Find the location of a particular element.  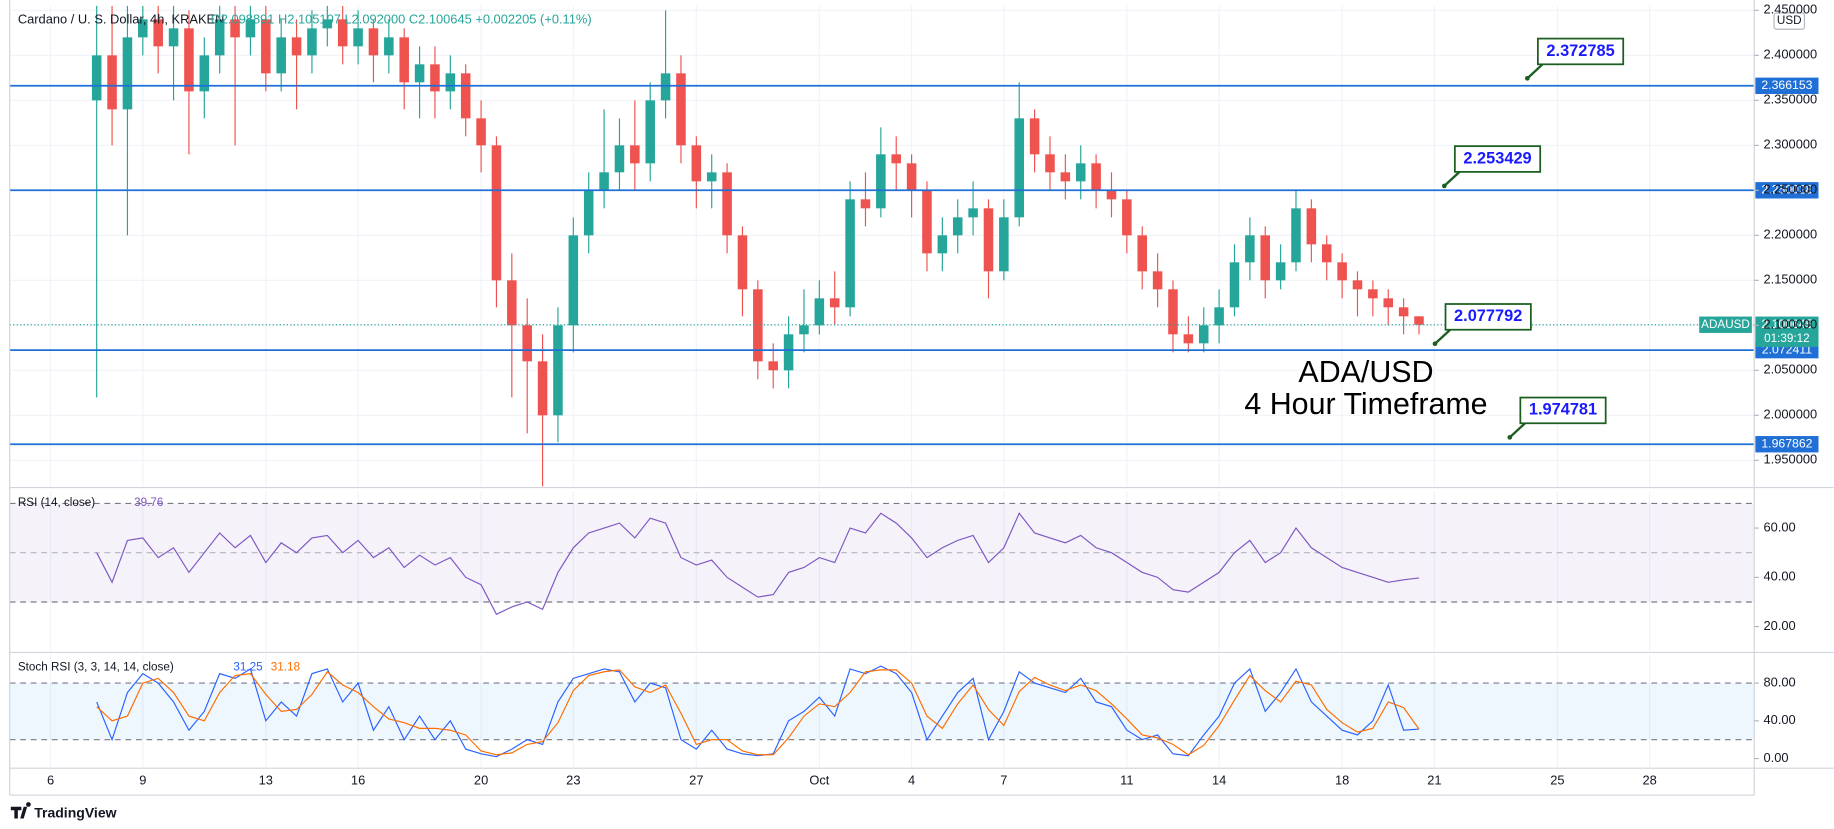

callout-label: 2.253429 is located at coordinates (1497, 158).